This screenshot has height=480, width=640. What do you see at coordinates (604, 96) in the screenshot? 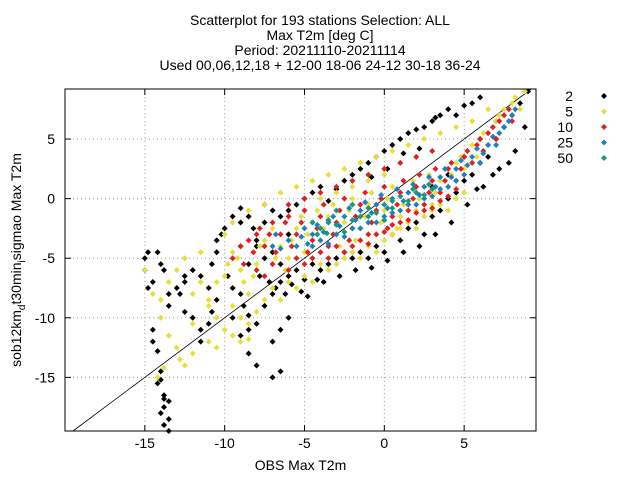
I see `legend-marker` at bounding box center [604, 96].